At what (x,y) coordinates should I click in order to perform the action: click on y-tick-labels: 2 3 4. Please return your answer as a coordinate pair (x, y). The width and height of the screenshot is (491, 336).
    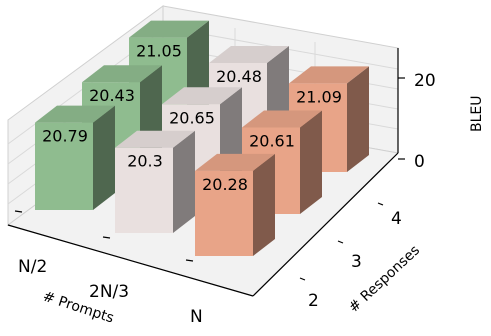
    Looking at the image, I should click on (355, 260).